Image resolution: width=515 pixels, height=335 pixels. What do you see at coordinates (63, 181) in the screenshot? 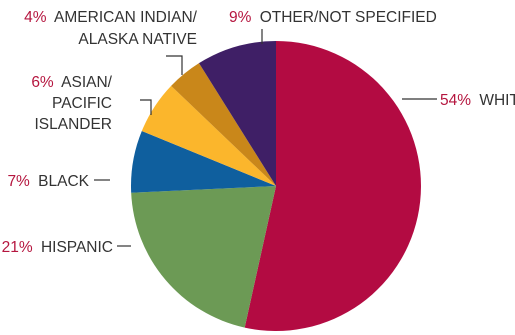
I see `label-black-name: BLACK` at bounding box center [63, 181].